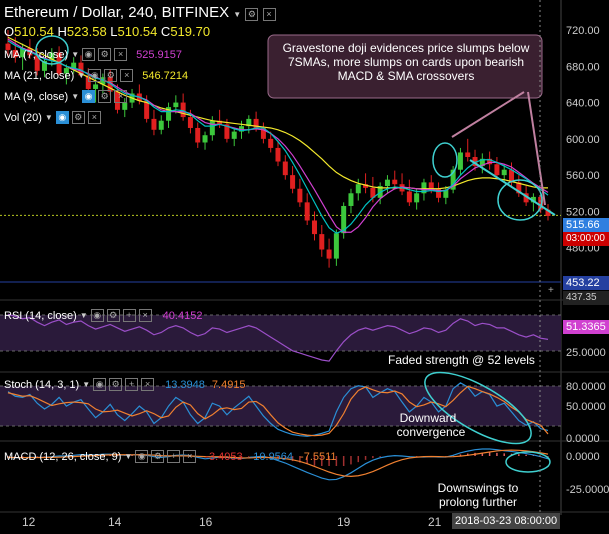 Image resolution: width=609 pixels, height=534 pixels. What do you see at coordinates (586, 283) in the screenshot?
I see `price-low-box: 453.22` at bounding box center [586, 283].